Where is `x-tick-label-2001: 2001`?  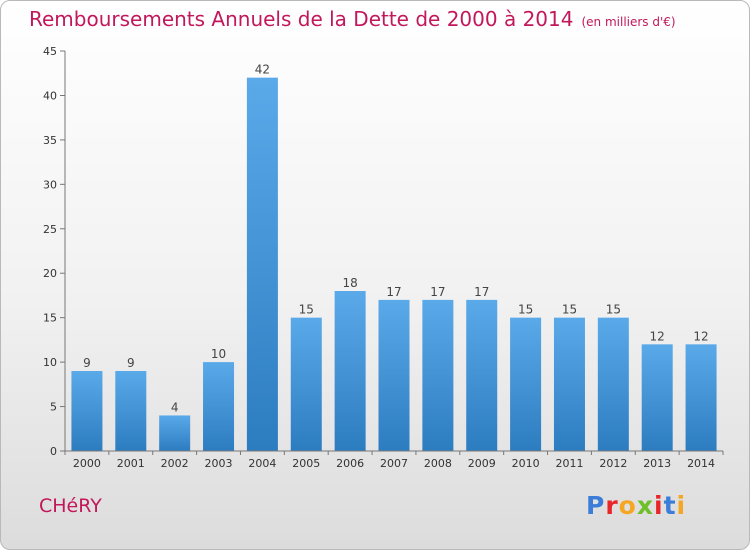 x-tick-label-2001: 2001 is located at coordinates (131, 463).